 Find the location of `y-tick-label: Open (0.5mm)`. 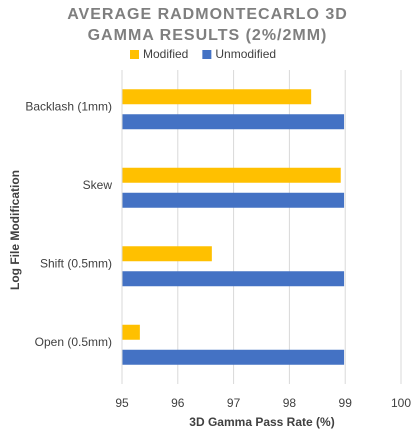

y-tick-label: Open (0.5mm) is located at coordinates (73, 342).